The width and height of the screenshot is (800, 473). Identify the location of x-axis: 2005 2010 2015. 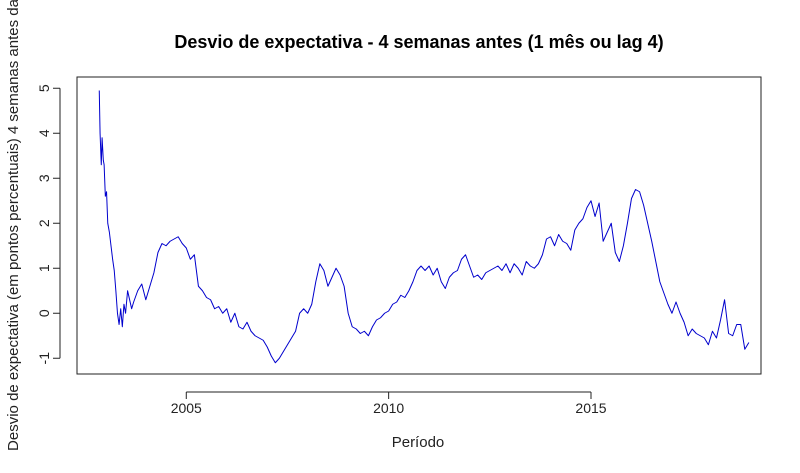
(389, 403).